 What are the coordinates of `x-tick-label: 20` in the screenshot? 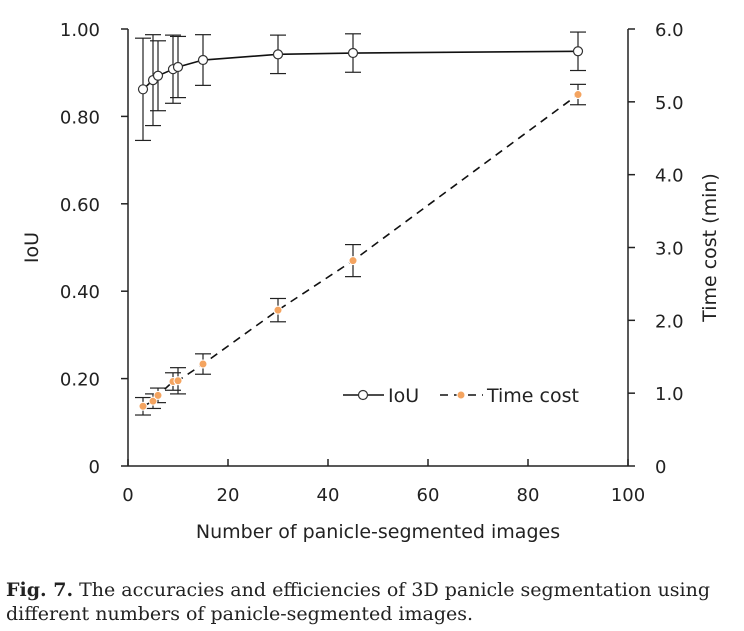 It's located at (228, 495).